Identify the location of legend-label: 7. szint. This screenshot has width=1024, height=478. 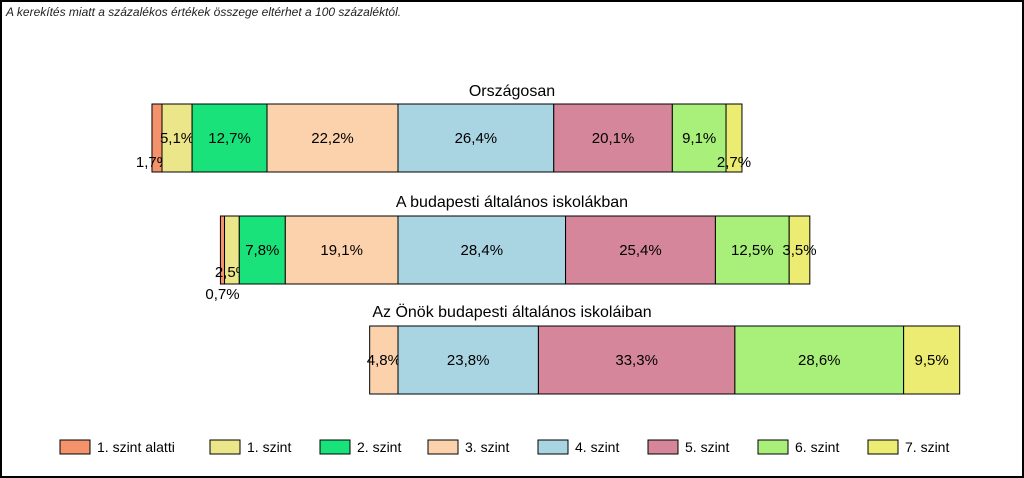
(927, 447).